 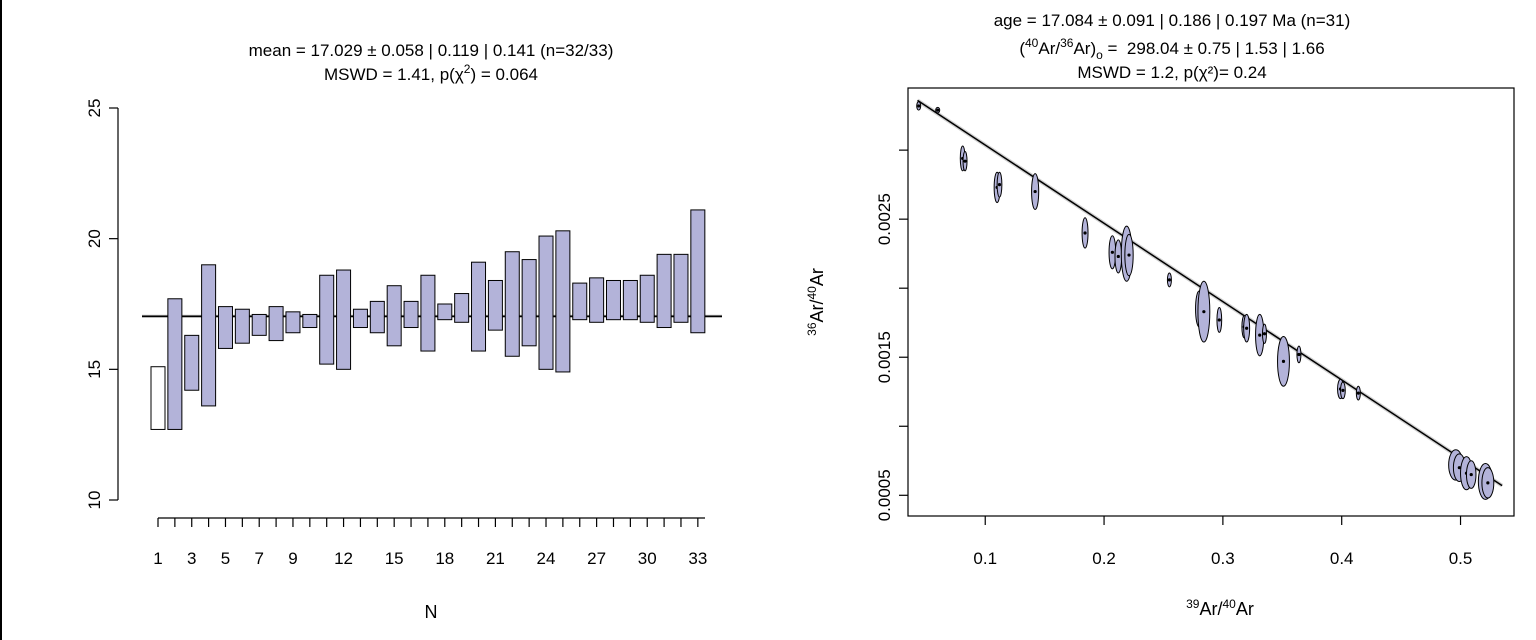 What do you see at coordinates (1220, 608) in the screenshot?
I see `x-axis-label: 39Ar/40Ar` at bounding box center [1220, 608].